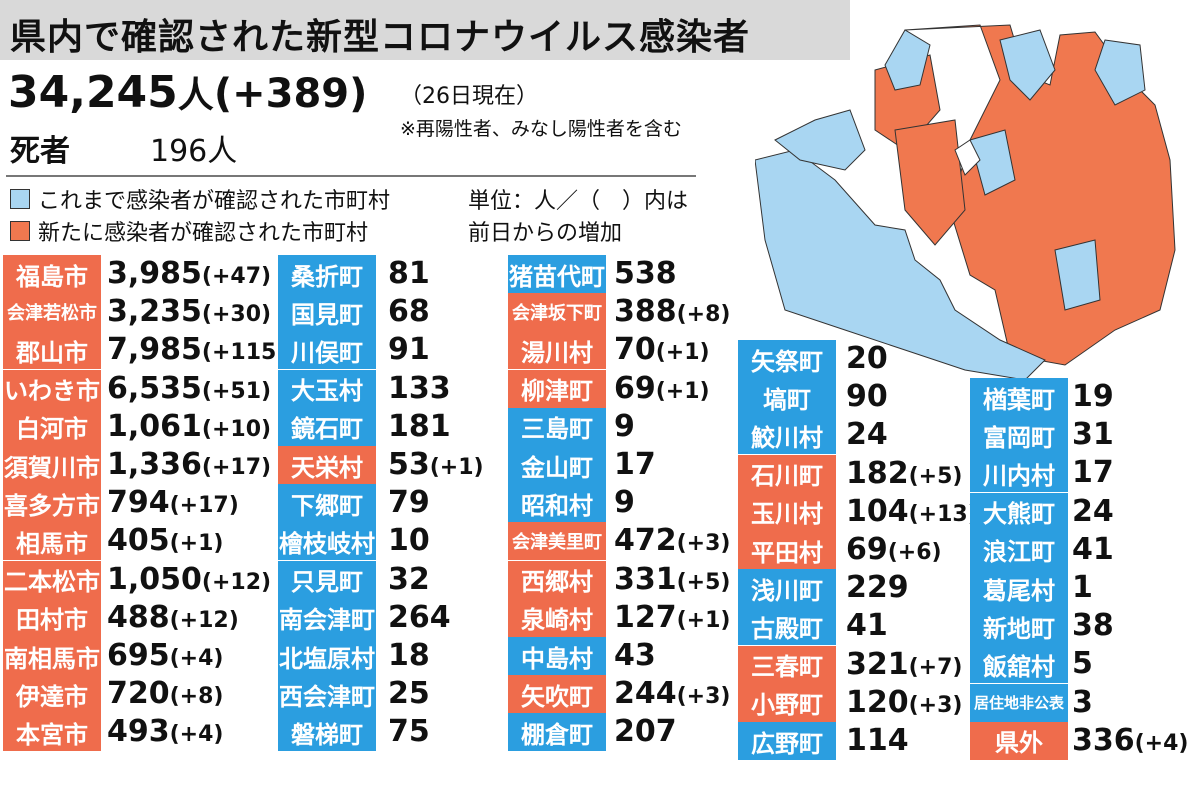 Image resolution: width=1200 pixels, height=792 pixels. Describe the element at coordinates (409, 694) in the screenshot. I see `case-value: 25` at that location.